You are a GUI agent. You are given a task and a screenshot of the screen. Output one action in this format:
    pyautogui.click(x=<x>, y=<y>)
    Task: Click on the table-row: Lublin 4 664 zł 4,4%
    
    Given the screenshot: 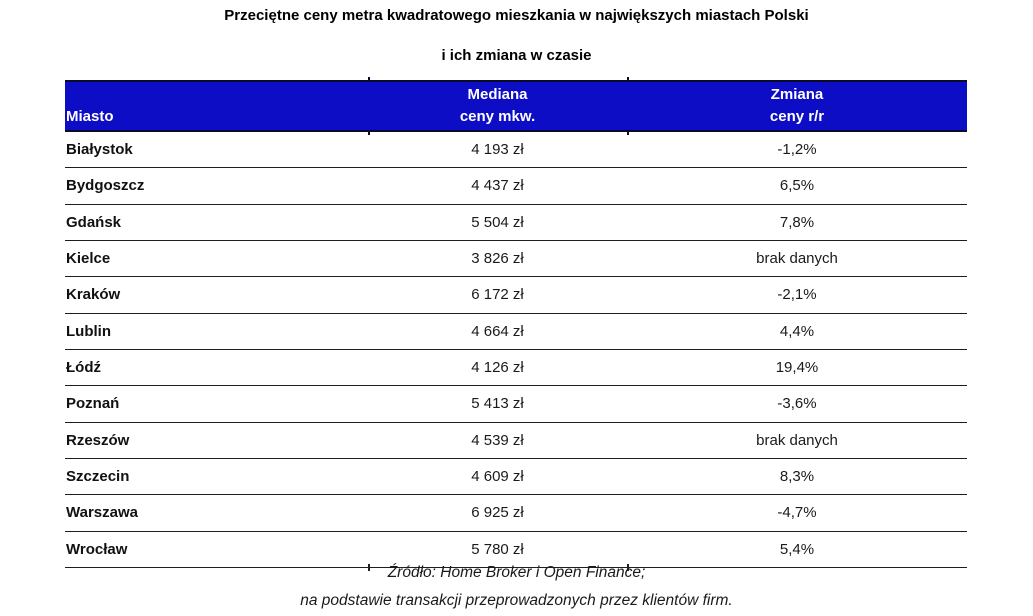 What is the action you would take?
    pyautogui.click(x=516, y=332)
    